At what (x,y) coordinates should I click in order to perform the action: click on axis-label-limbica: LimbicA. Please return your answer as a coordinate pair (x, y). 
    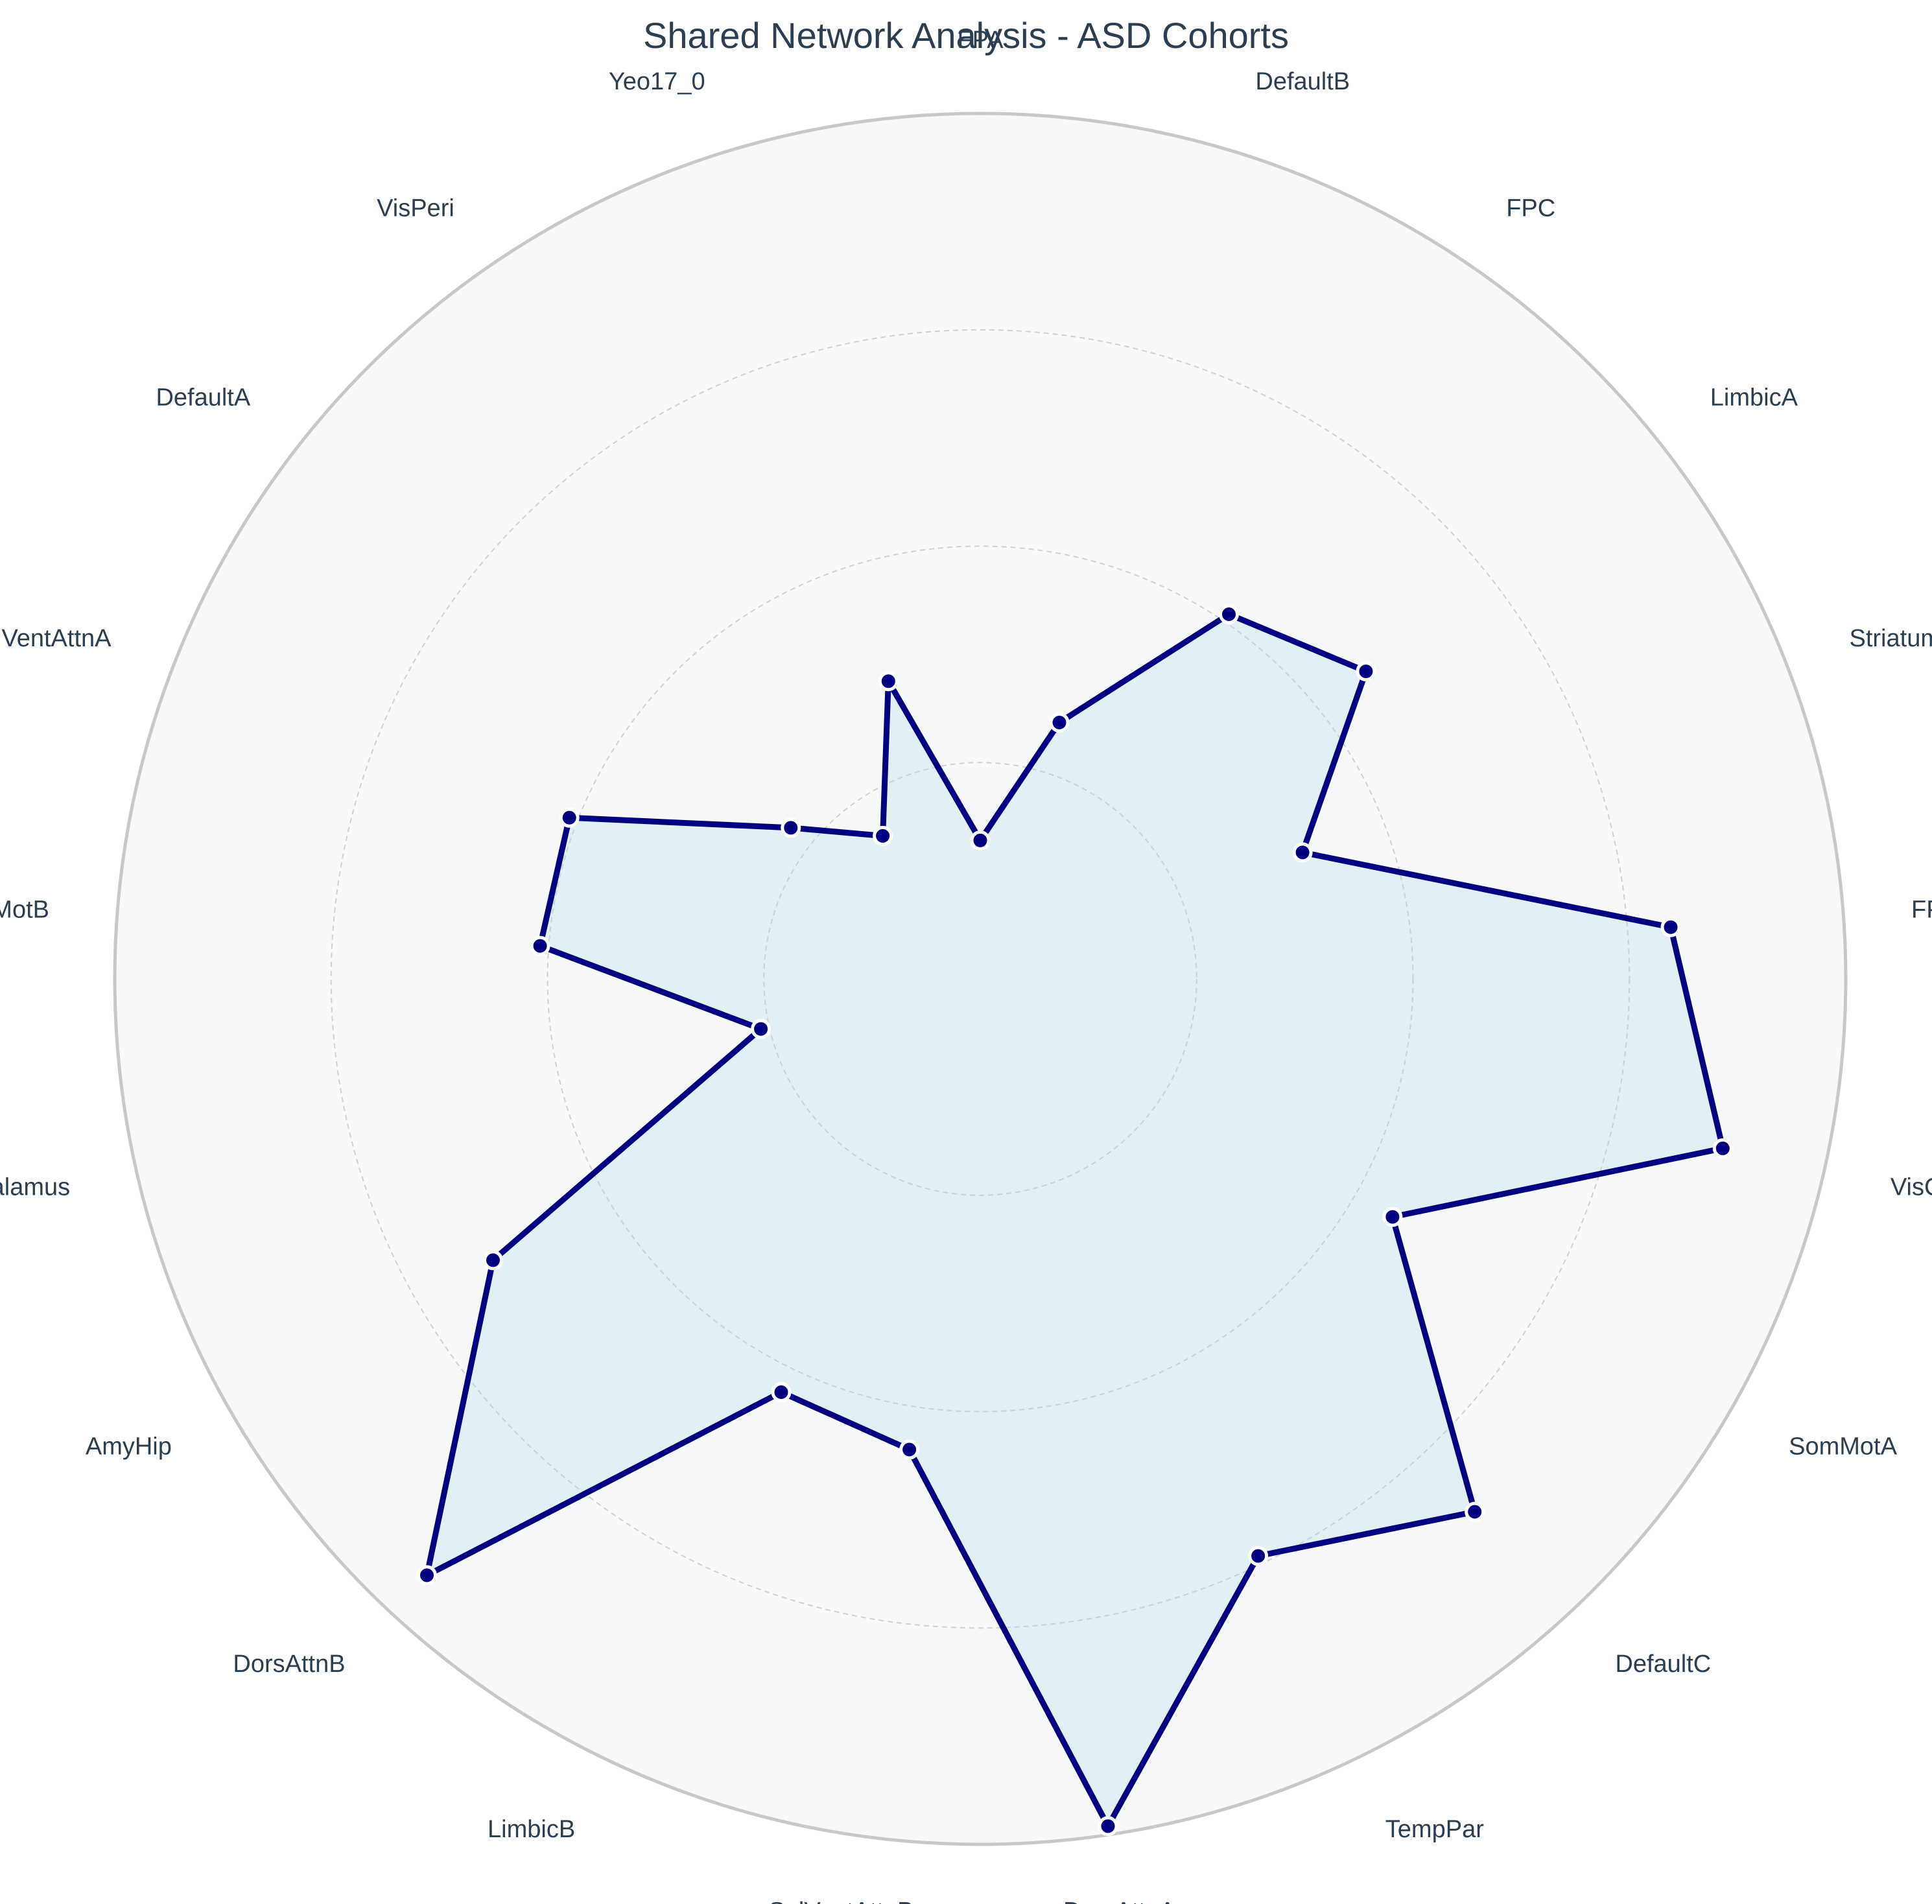
    Looking at the image, I should click on (1754, 398).